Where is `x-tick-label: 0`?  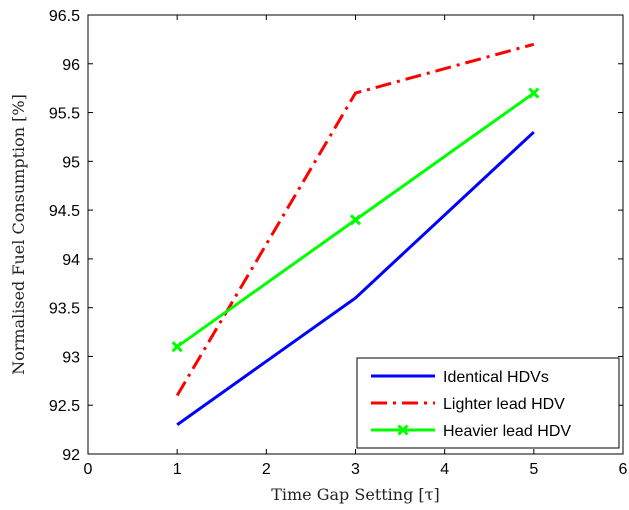
x-tick-label: 0 is located at coordinates (88, 469).